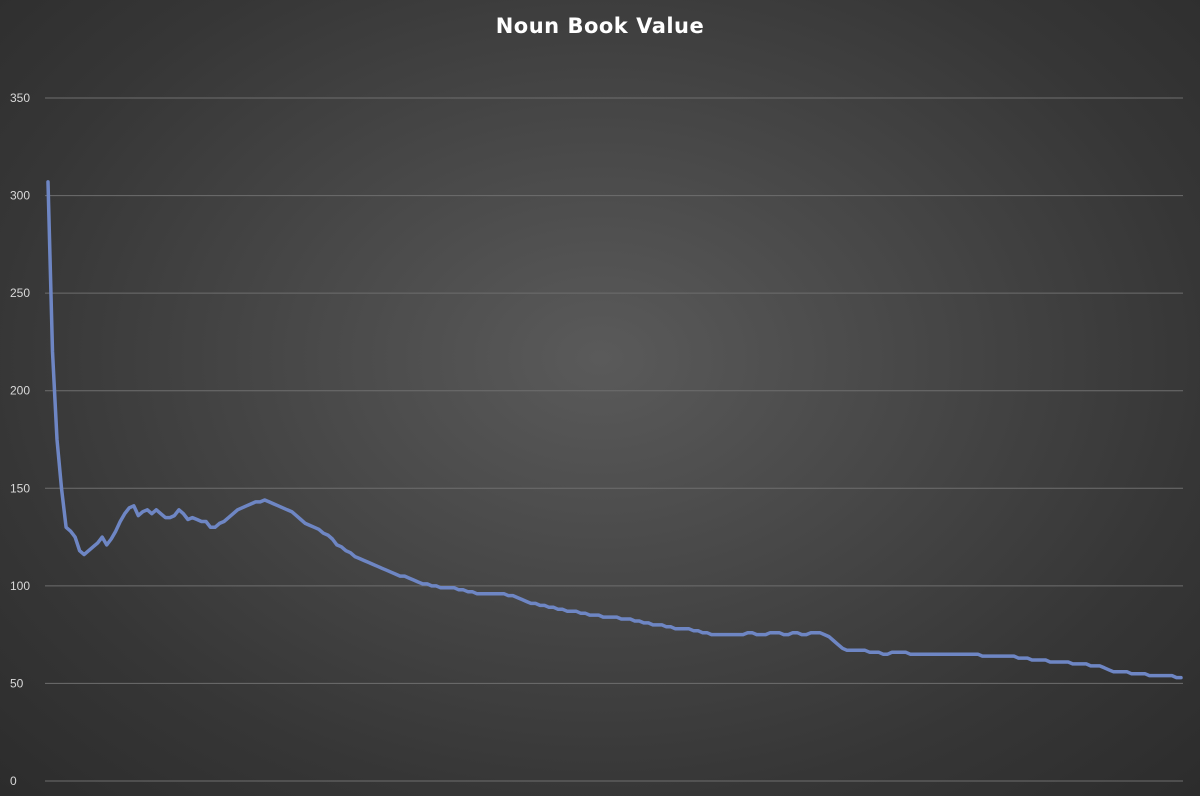  Describe the element at coordinates (20, 488) in the screenshot. I see `y-tick-label: 150` at that location.